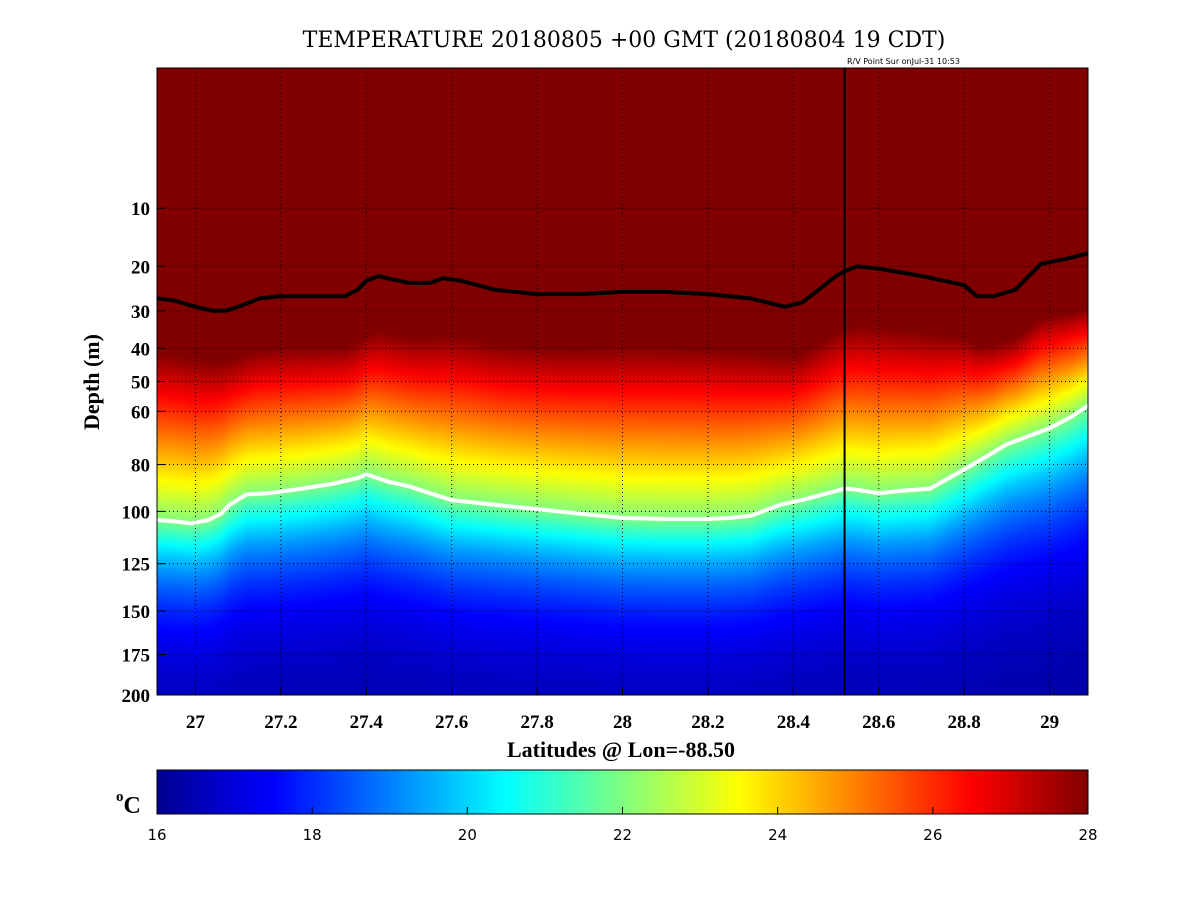 This screenshot has width=1201, height=901. What do you see at coordinates (707, 722) in the screenshot?
I see `x-tick-label: 28.2` at bounding box center [707, 722].